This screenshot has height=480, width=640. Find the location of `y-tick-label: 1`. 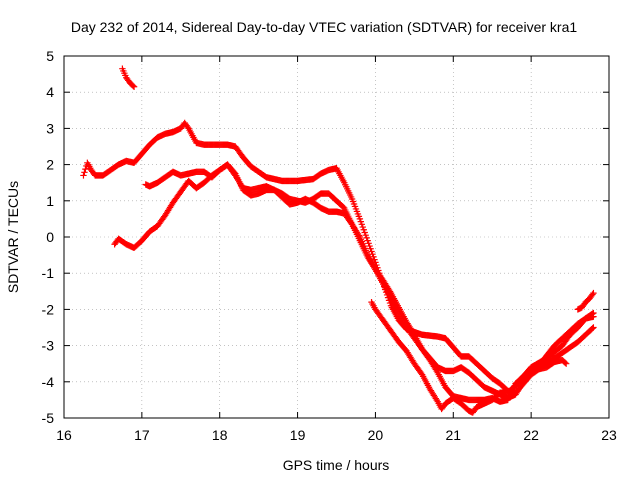

y-tick-label: 1 is located at coordinates (50, 201).